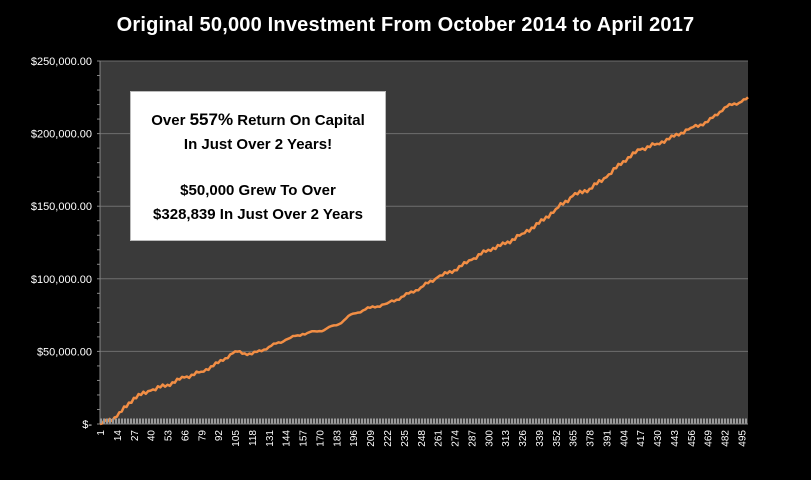  What do you see at coordinates (61, 135) in the screenshot?
I see `y-tick-label: $200,000.00` at bounding box center [61, 135].